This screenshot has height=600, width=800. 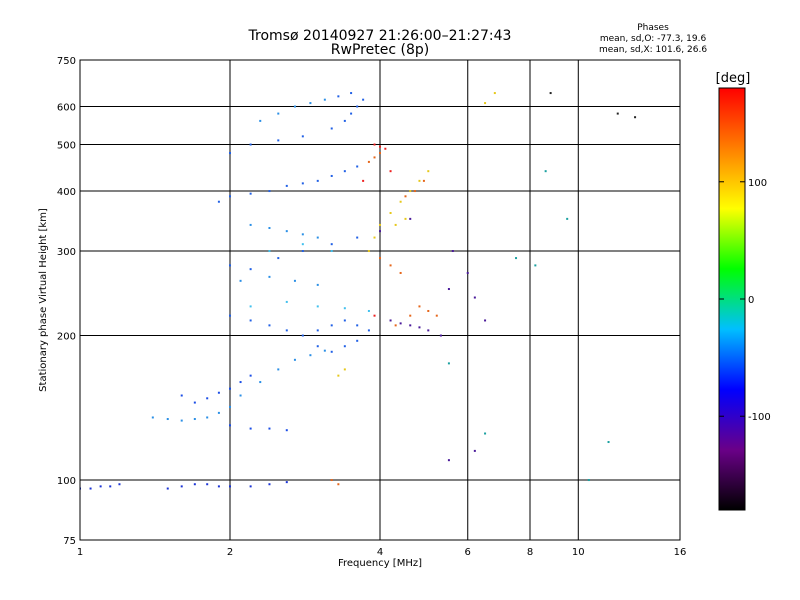 What do you see at coordinates (66, 252) in the screenshot?
I see `y-tick-label: 300` at bounding box center [66, 252].